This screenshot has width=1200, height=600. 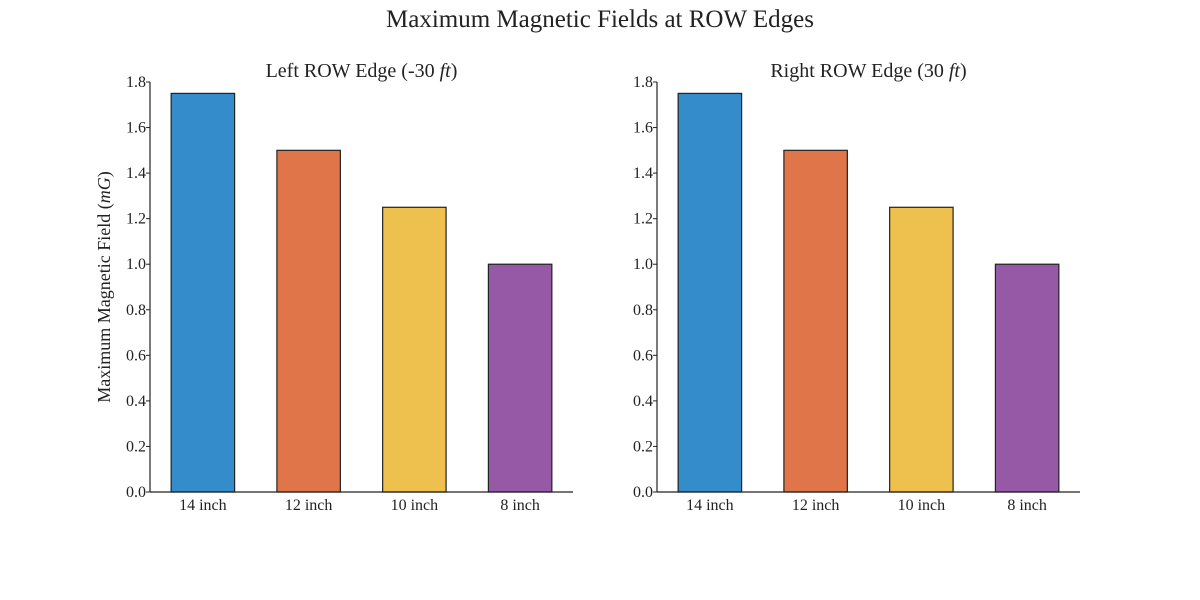 What do you see at coordinates (136, 492) in the screenshot?
I see `left-y-tick-label: 0.0` at bounding box center [136, 492].